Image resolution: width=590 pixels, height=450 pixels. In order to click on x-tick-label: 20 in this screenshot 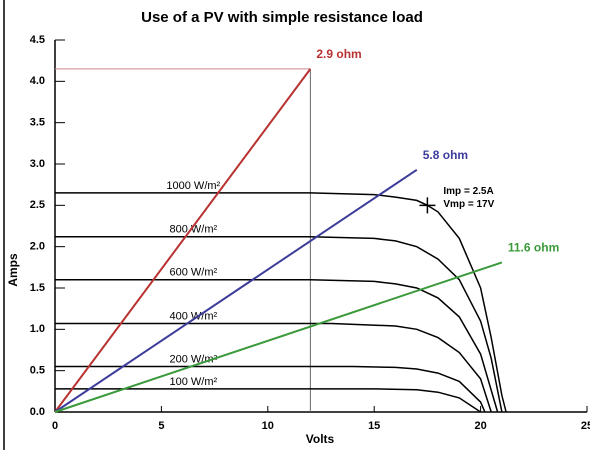, I will do `click(480, 426)`.